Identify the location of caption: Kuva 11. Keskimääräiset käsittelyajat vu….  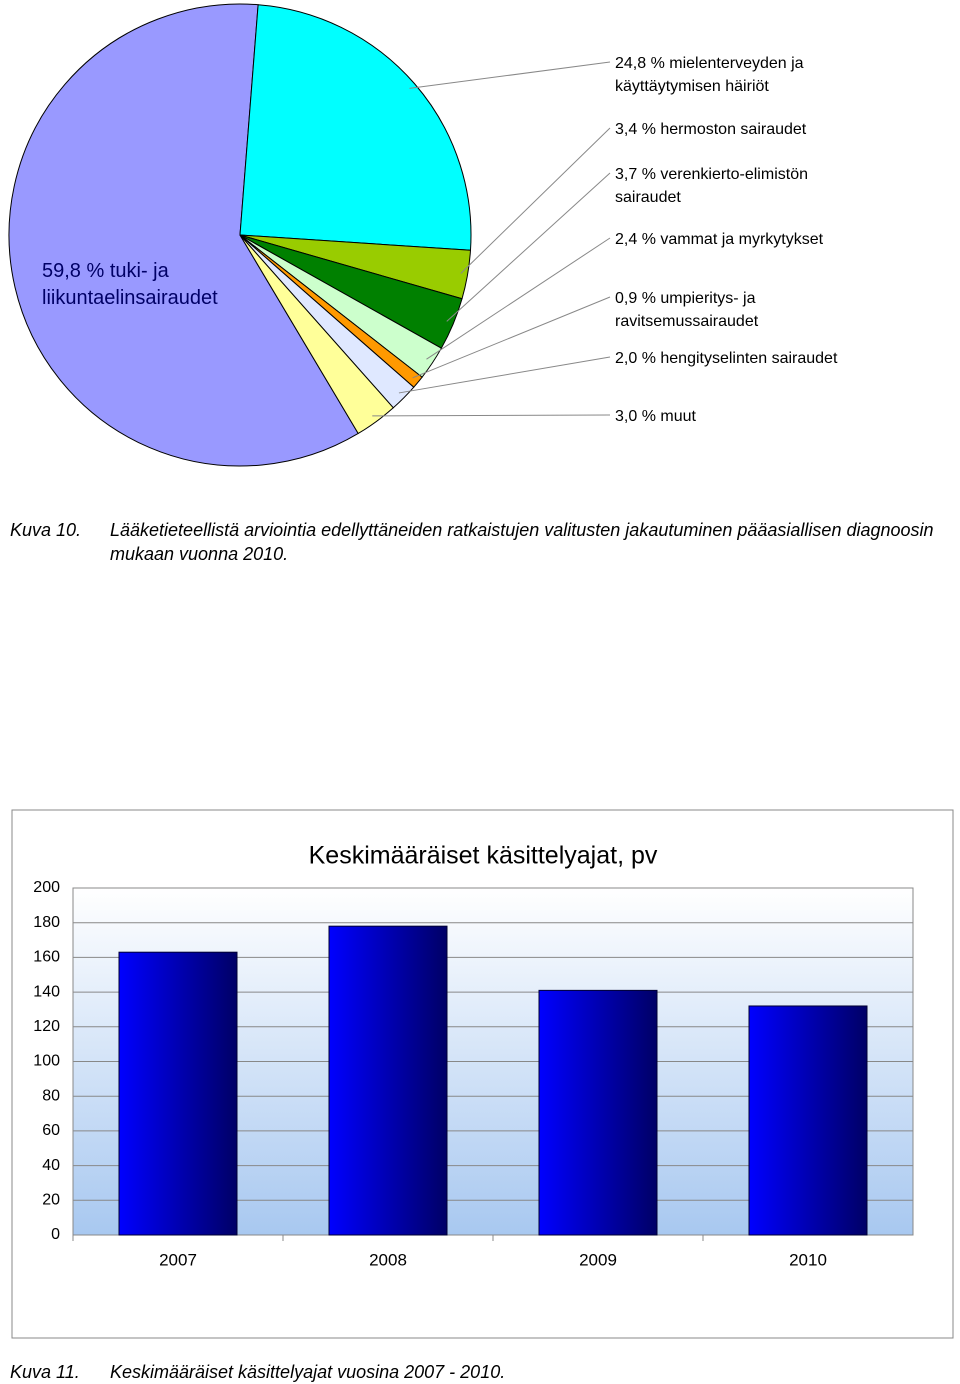
(480, 1372).